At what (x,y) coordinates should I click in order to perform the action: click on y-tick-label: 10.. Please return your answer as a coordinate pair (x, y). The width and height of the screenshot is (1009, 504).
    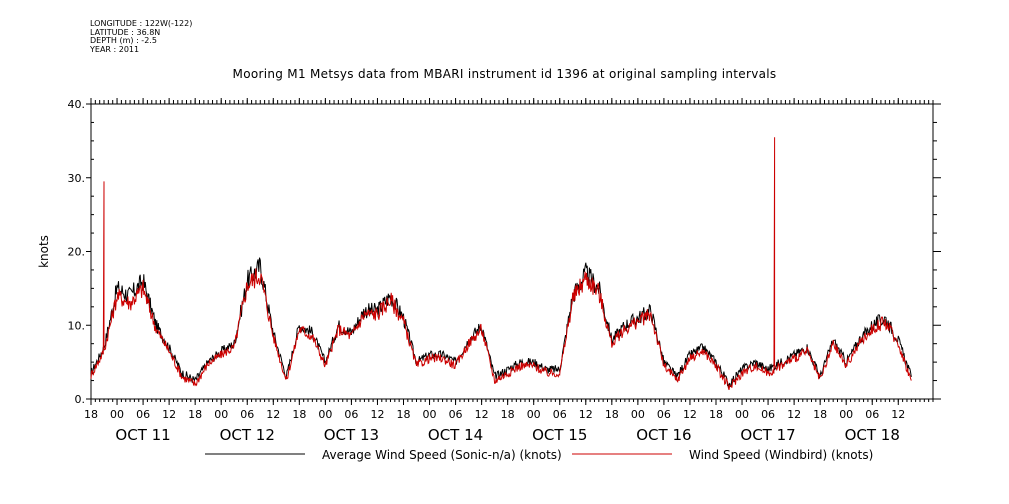
    Looking at the image, I should click on (77, 325).